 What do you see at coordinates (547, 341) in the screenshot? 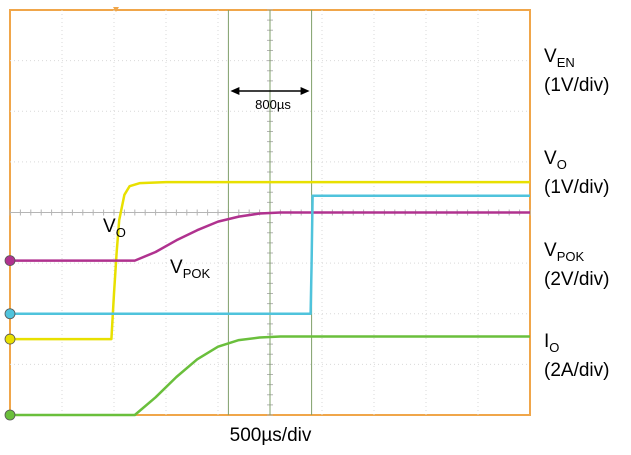
I see `legend-io-main: I` at bounding box center [547, 341].